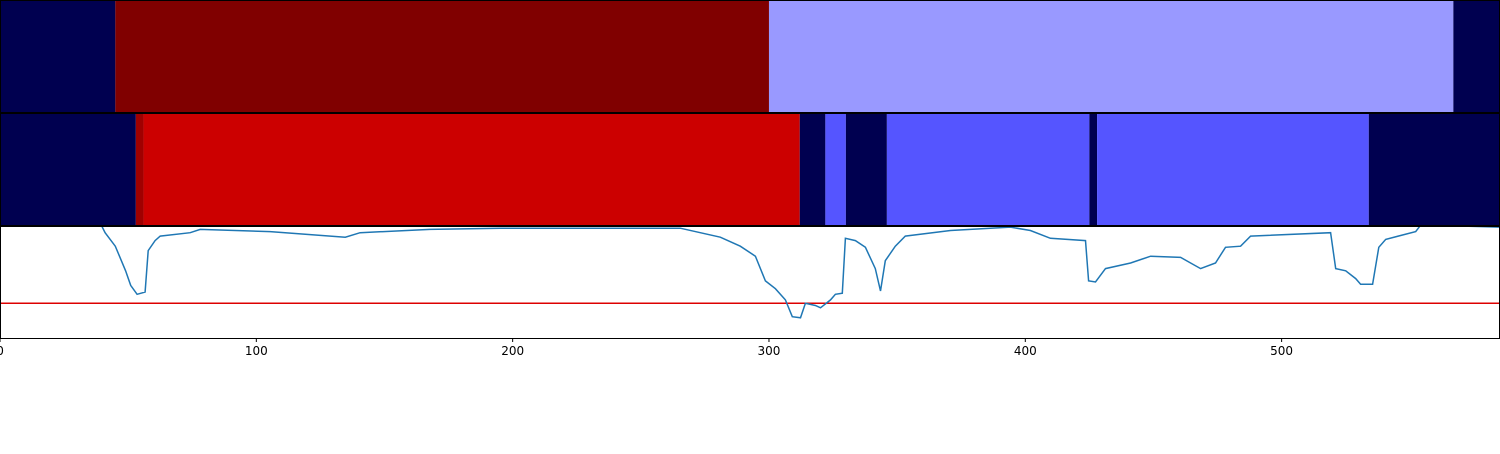 The image size is (1500, 454). Describe the element at coordinates (512, 351) in the screenshot. I see `x-tick-label: 200` at that location.